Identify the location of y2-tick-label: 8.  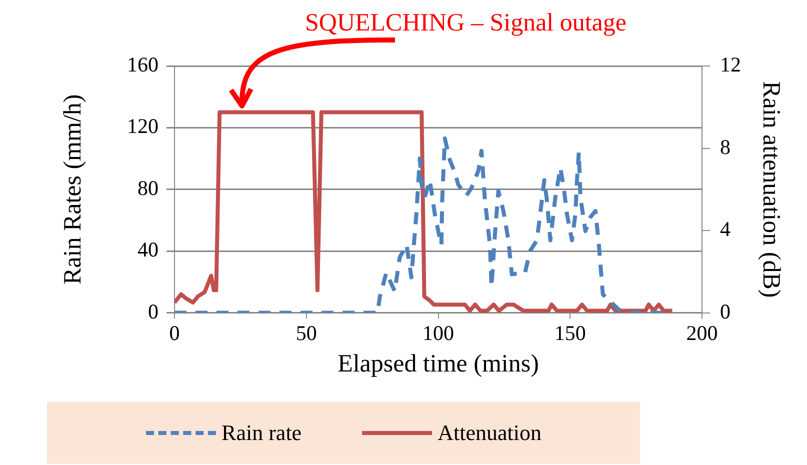
(725, 146).